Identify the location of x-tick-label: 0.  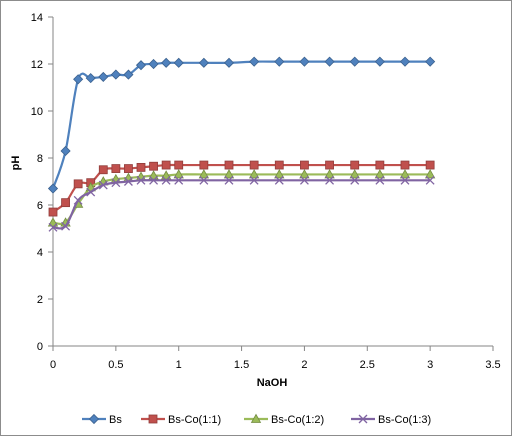
(53, 365).